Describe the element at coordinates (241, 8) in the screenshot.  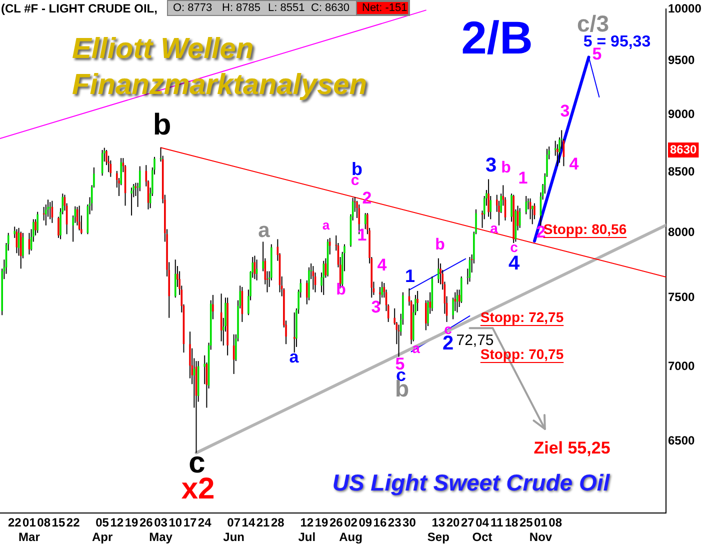
I see `annotation: H: 8785` at that location.